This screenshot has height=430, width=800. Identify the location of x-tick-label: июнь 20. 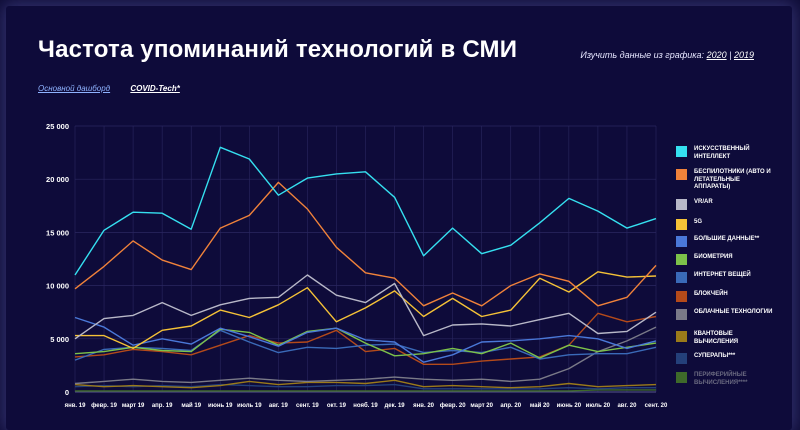
(569, 406).